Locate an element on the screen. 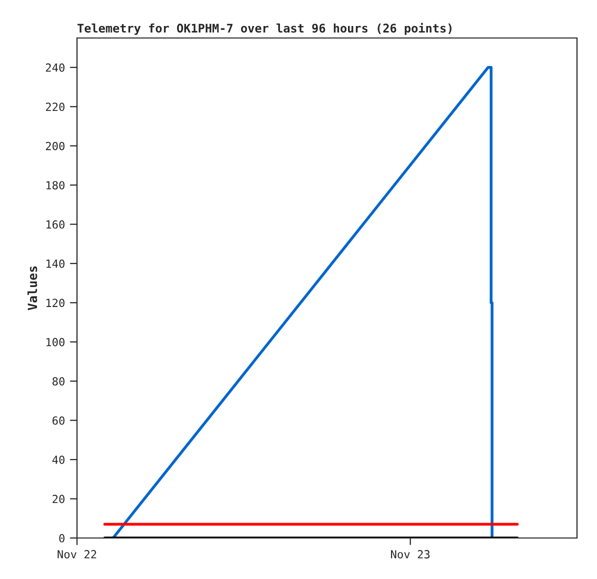  x-tick-label: Nov 23 is located at coordinates (410, 554).